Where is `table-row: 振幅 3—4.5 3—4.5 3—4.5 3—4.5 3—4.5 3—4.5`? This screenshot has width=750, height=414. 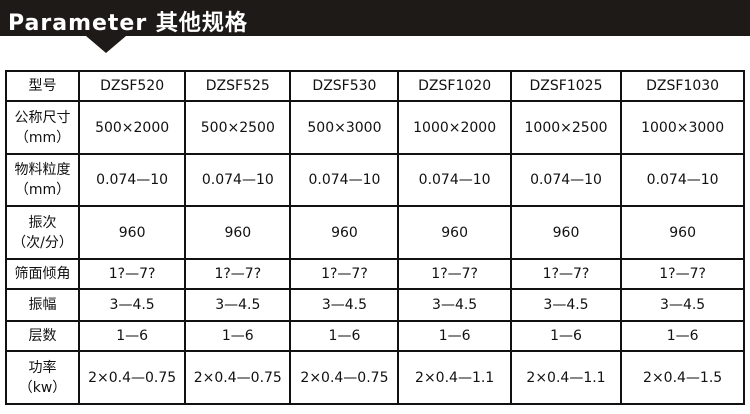 table-row: 振幅 3—4.5 3—4.5 3—4.5 3—4.5 3—4.5 3—4.5 is located at coordinates (374, 305).